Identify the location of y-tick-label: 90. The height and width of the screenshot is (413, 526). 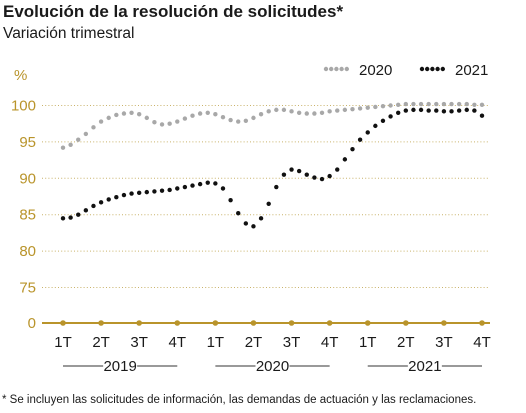
(27, 178).